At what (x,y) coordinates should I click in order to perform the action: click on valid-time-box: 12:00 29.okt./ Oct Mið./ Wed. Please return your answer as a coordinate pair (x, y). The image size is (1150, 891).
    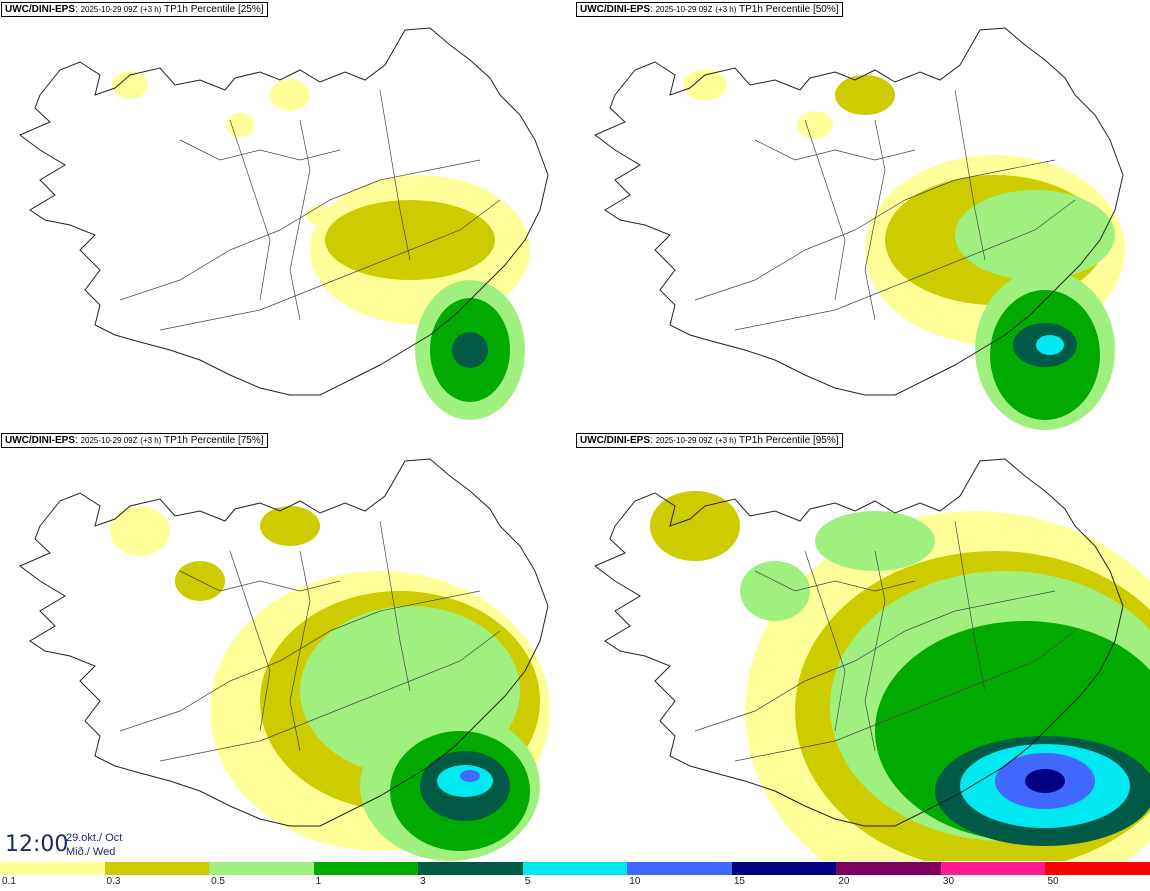
    Looking at the image, I should click on (68, 844).